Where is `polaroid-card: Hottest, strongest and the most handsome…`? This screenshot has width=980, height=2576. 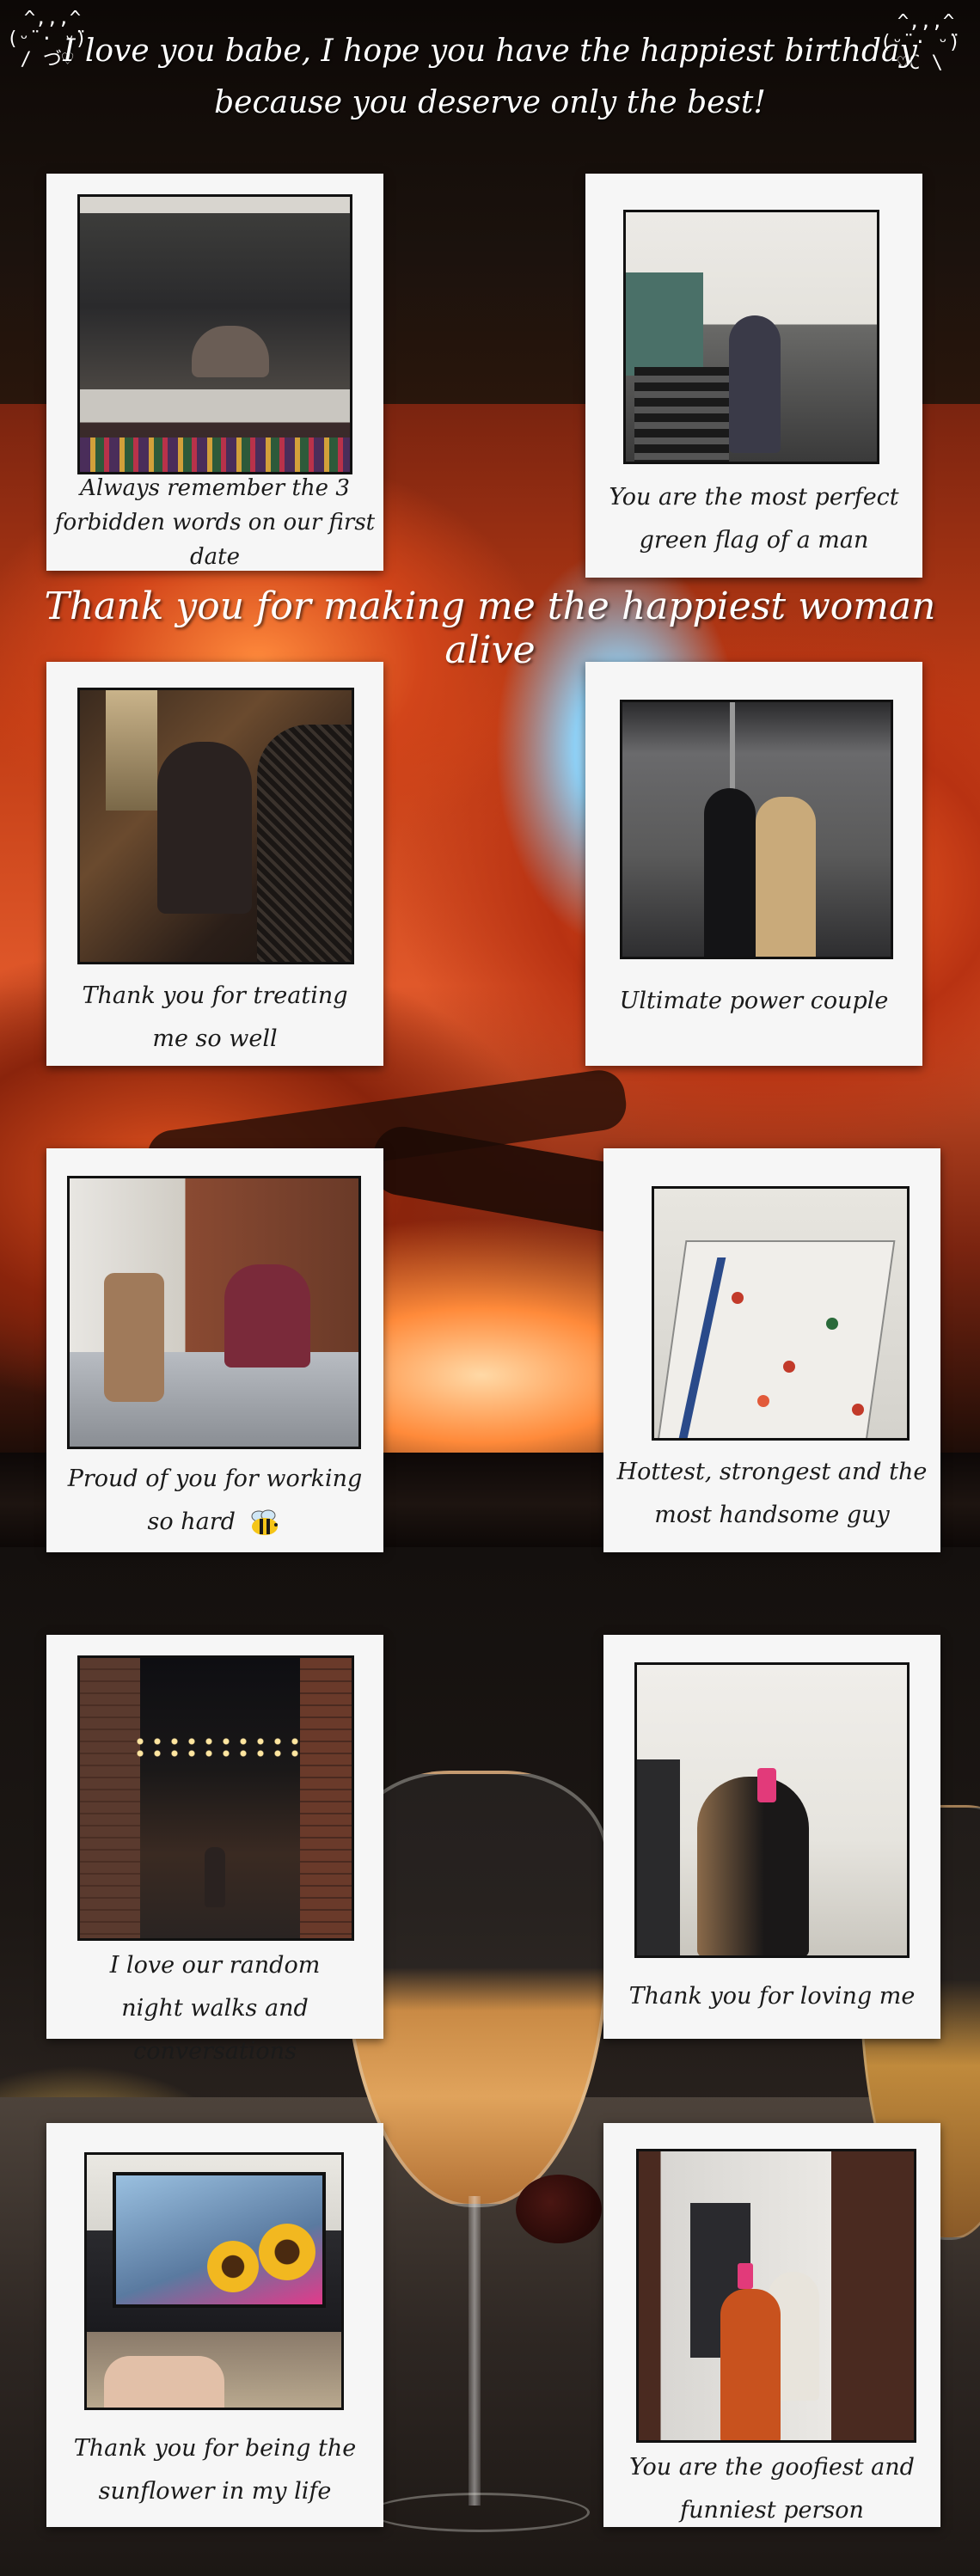 polaroid-card: Hottest, strongest and the most handsome… is located at coordinates (771, 1350).